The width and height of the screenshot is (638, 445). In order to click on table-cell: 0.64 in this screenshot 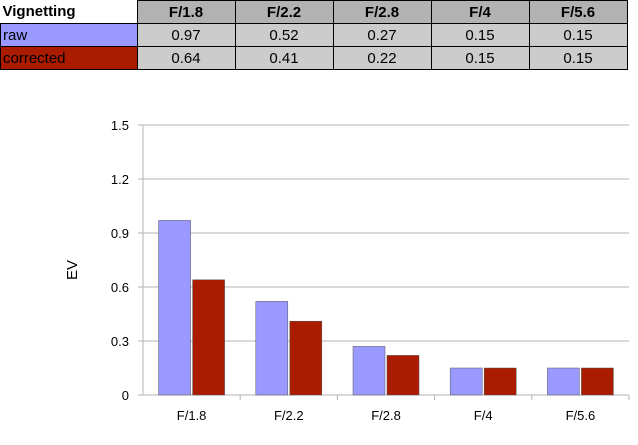, I will do `click(186, 58)`.